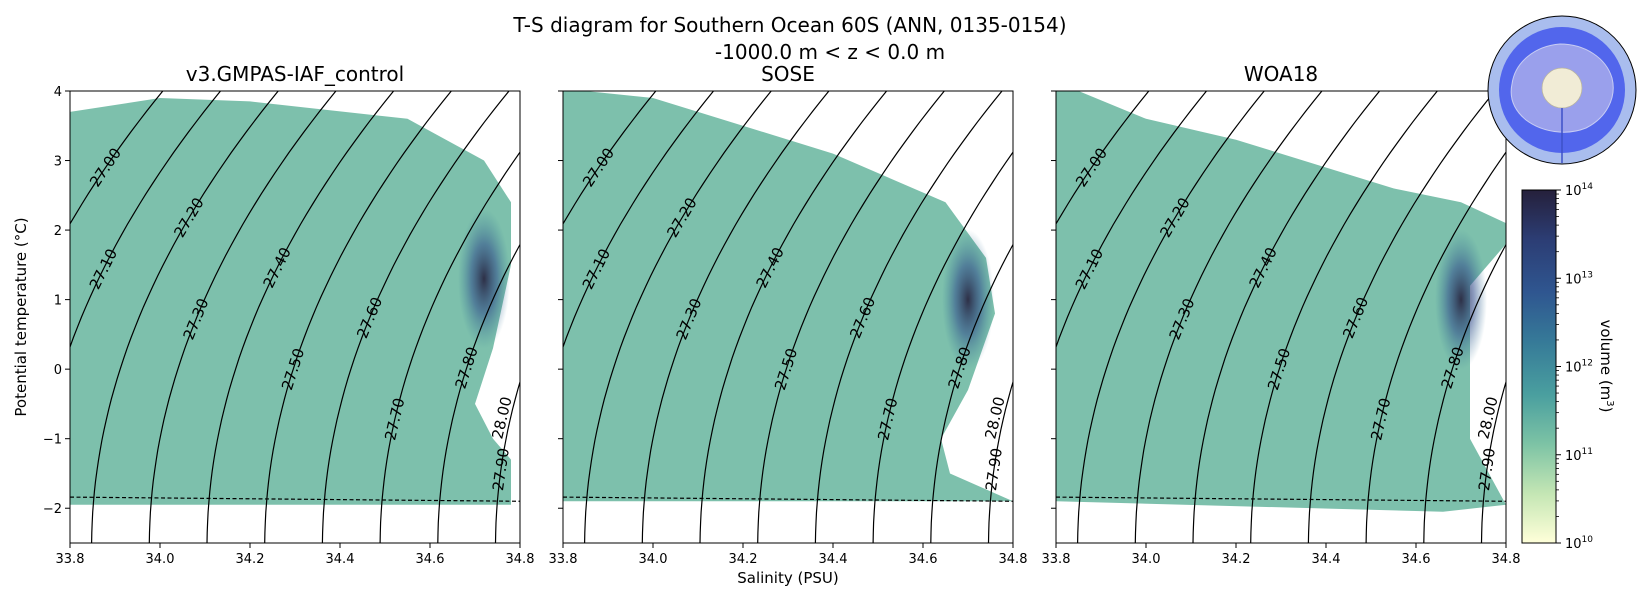 The height and width of the screenshot is (600, 1650). I want to click on y-tick-label: 2, so click(58, 231).